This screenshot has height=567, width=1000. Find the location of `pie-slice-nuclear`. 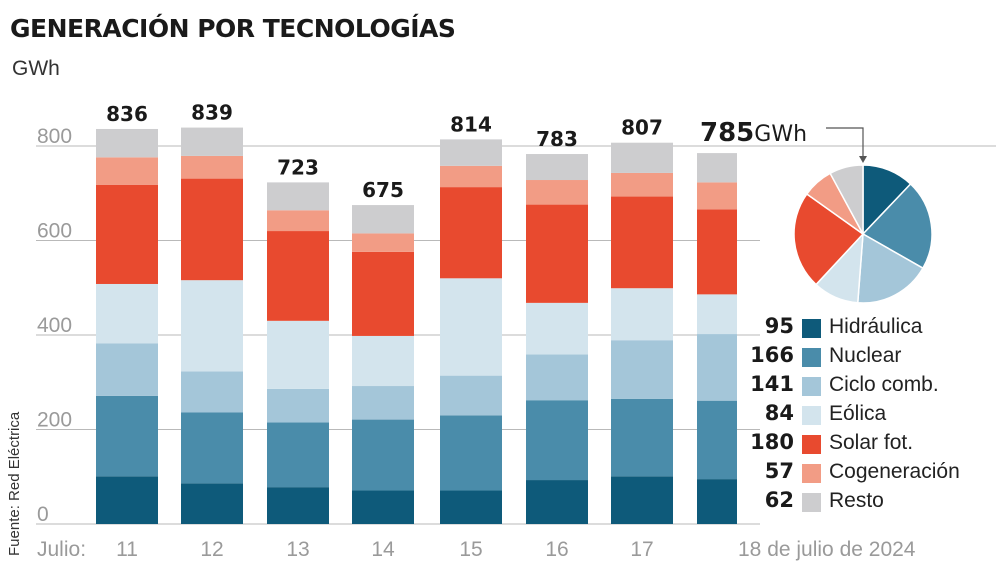

pie-slice-nuclear is located at coordinates (897, 226).